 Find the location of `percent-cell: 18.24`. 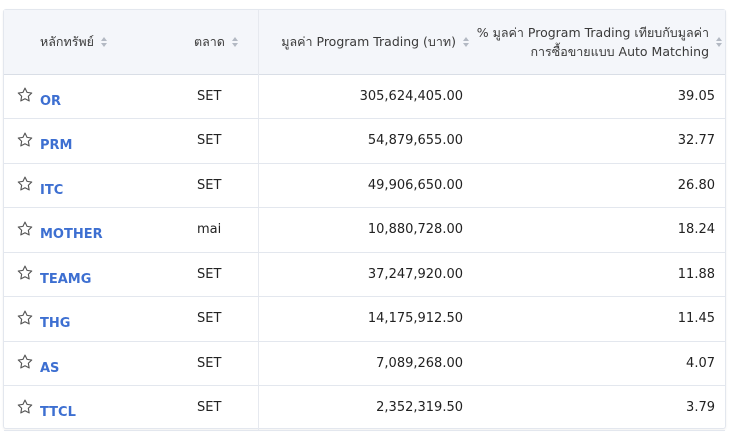

percent-cell: 18.24 is located at coordinates (696, 229).